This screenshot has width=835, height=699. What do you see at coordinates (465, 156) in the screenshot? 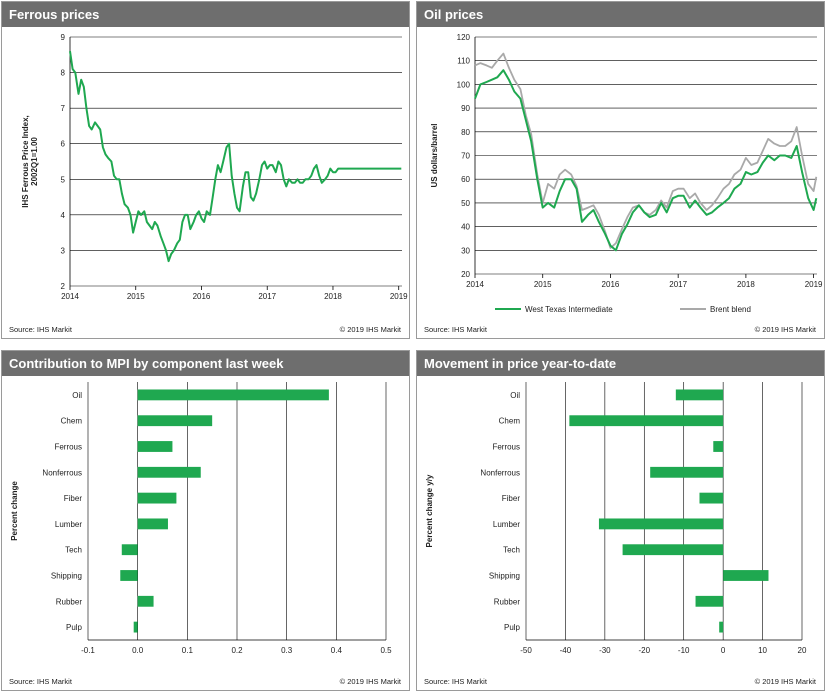
I see `y-tick-label: 70` at bounding box center [465, 156].